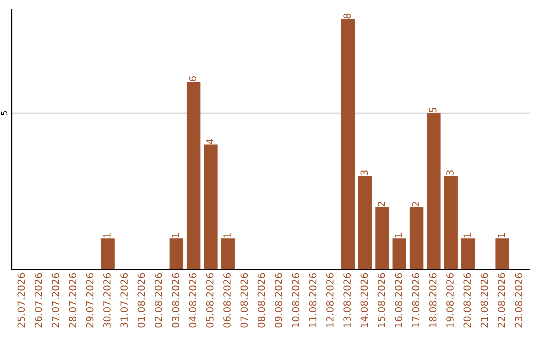 This screenshot has height=340, width=540. Describe the element at coordinates (22, 300) in the screenshot. I see `x-tick-label: 25.07.2026` at that location.